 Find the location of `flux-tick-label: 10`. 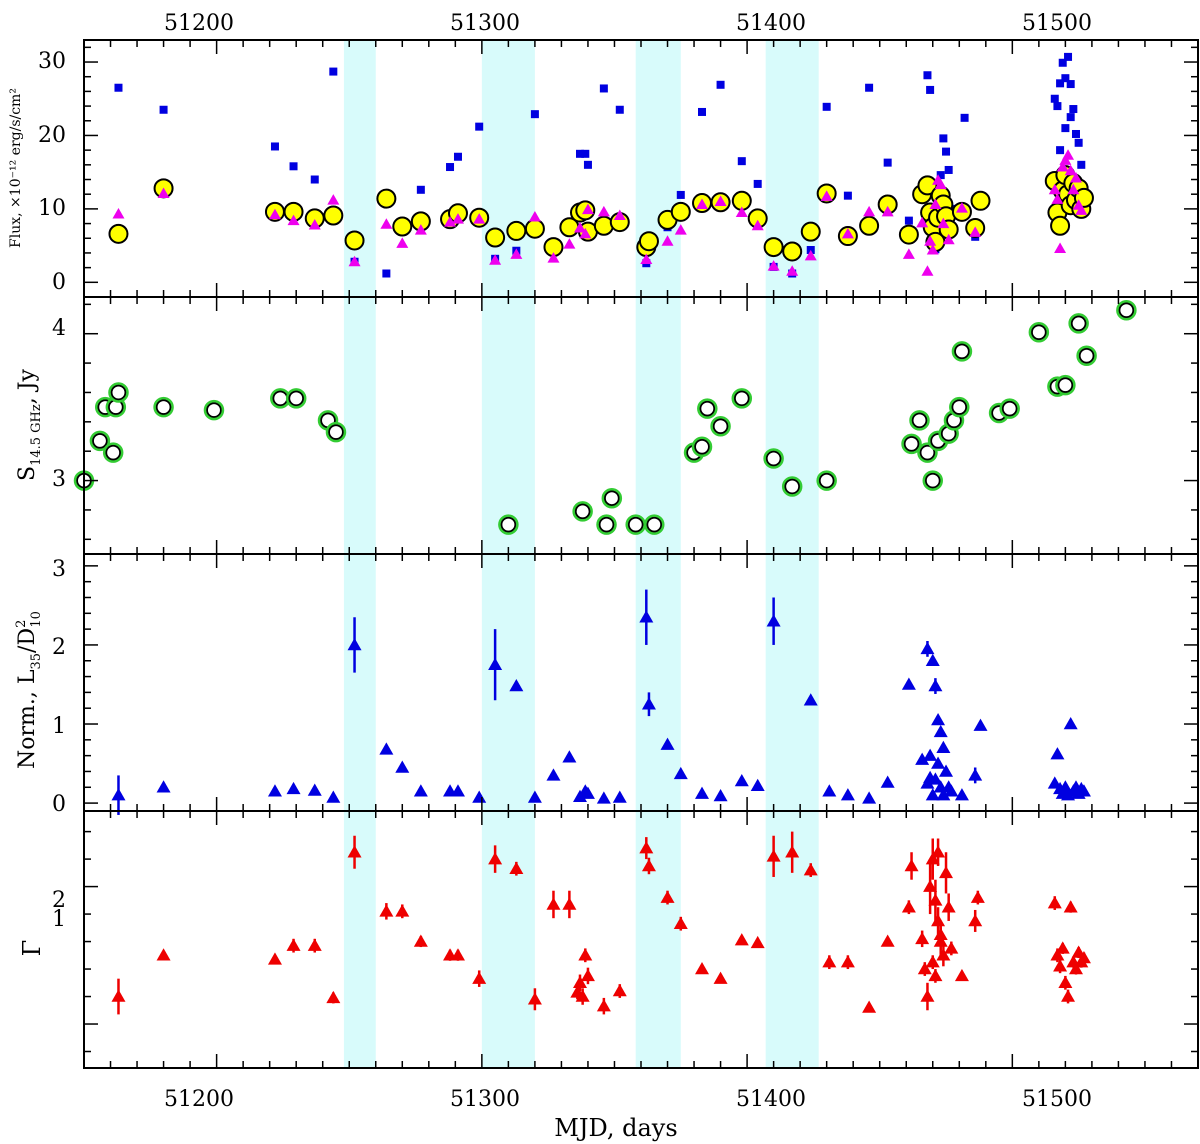

flux-tick-label: 10 is located at coordinates (52, 208).